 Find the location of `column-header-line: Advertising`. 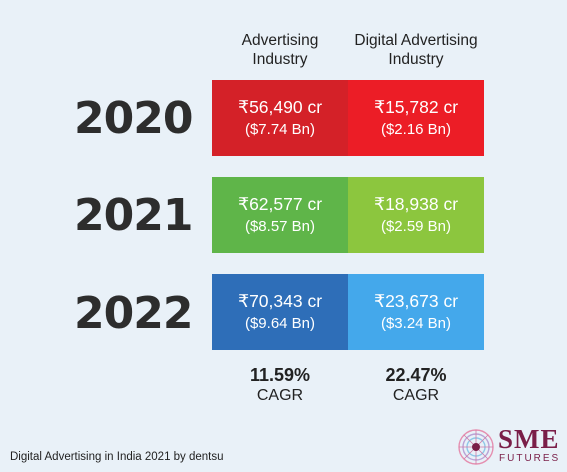

column-header-line: Advertising is located at coordinates (280, 40).